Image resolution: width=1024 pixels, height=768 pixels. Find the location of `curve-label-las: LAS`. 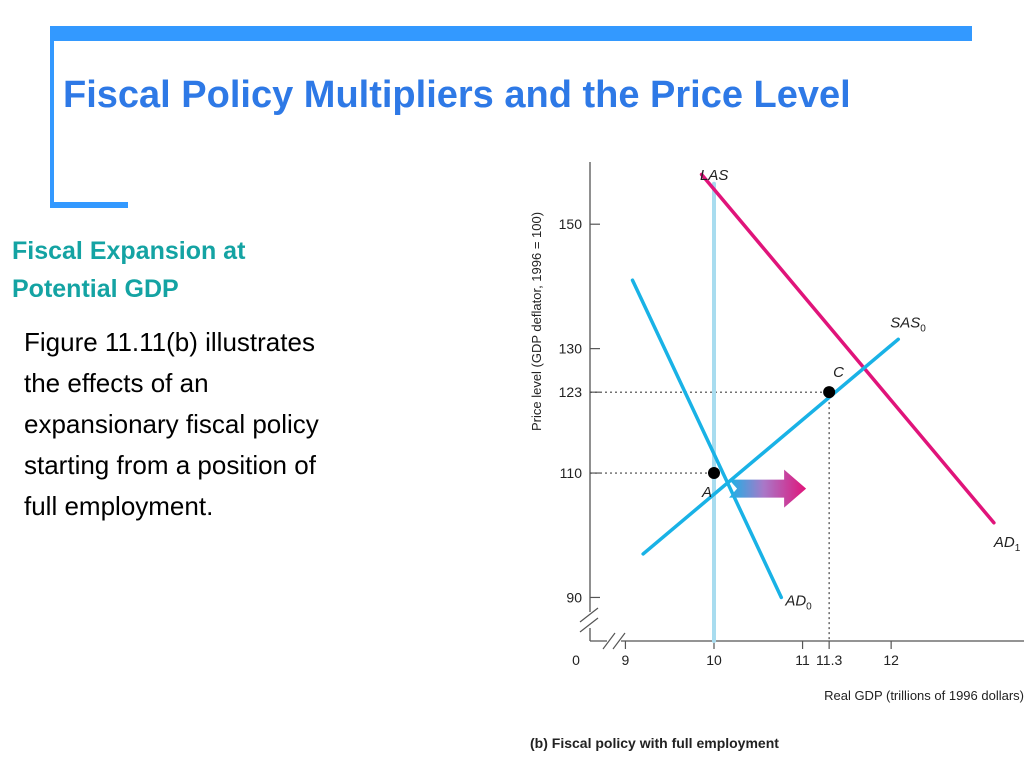

curve-label-las: LAS is located at coordinates (714, 175).